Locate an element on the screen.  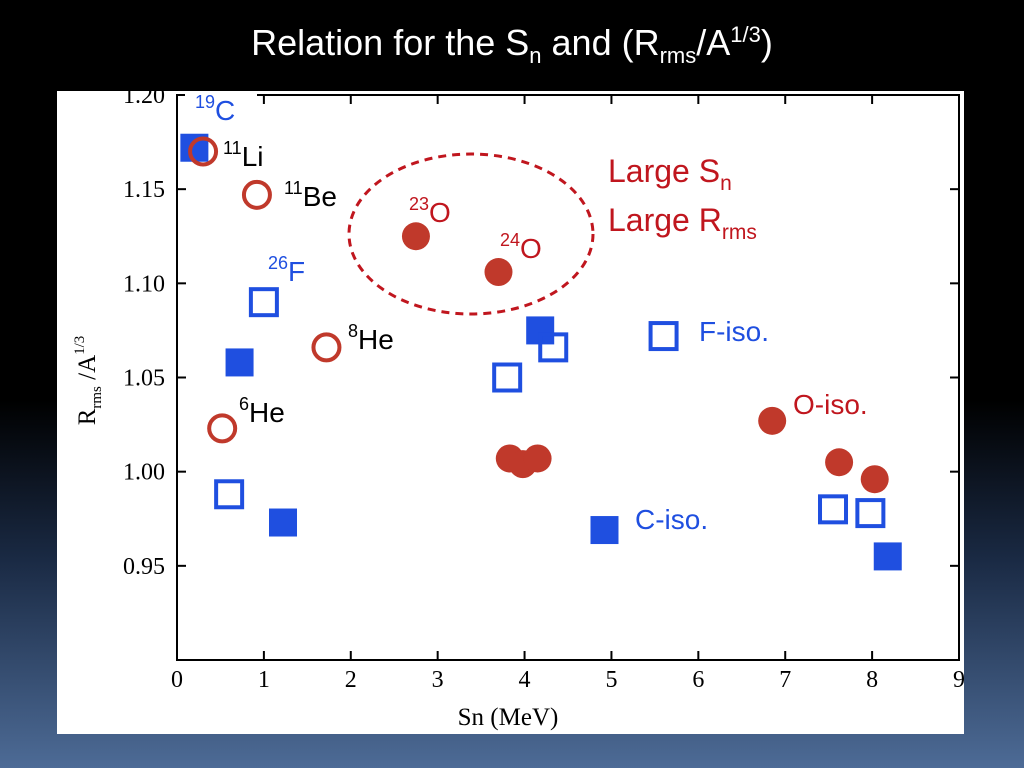
be11-label-text: Be is located at coordinates (320, 196).